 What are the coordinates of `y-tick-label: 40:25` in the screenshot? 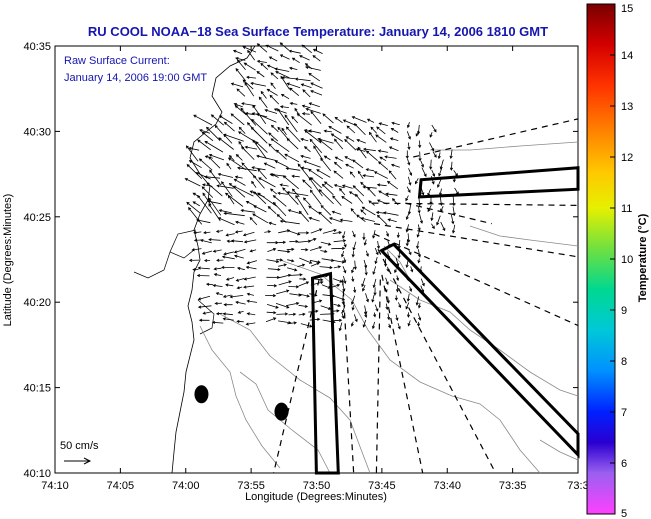 It's located at (37, 218).